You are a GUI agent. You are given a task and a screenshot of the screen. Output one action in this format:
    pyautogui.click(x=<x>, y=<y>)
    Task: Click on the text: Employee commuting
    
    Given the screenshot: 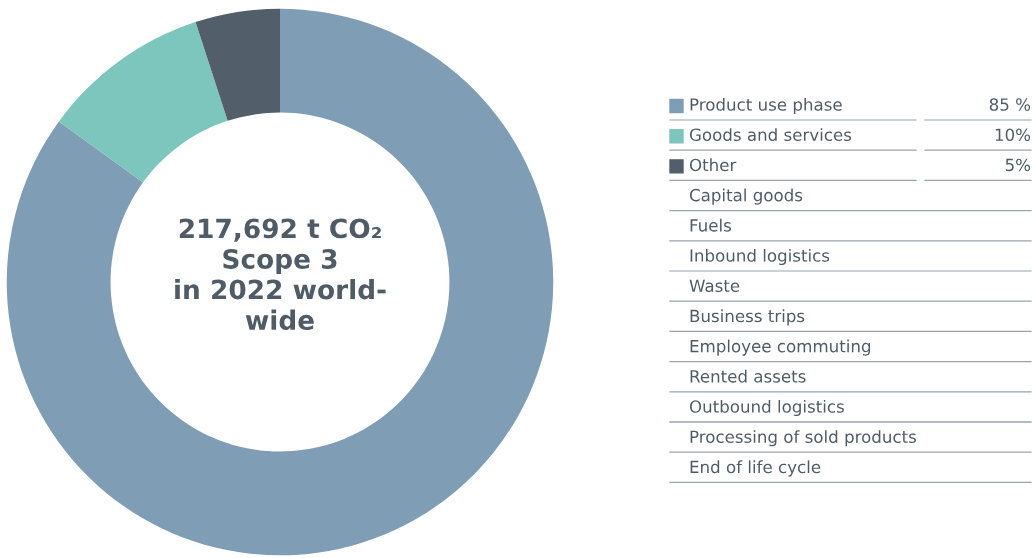 What is the action you would take?
    pyautogui.click(x=780, y=347)
    